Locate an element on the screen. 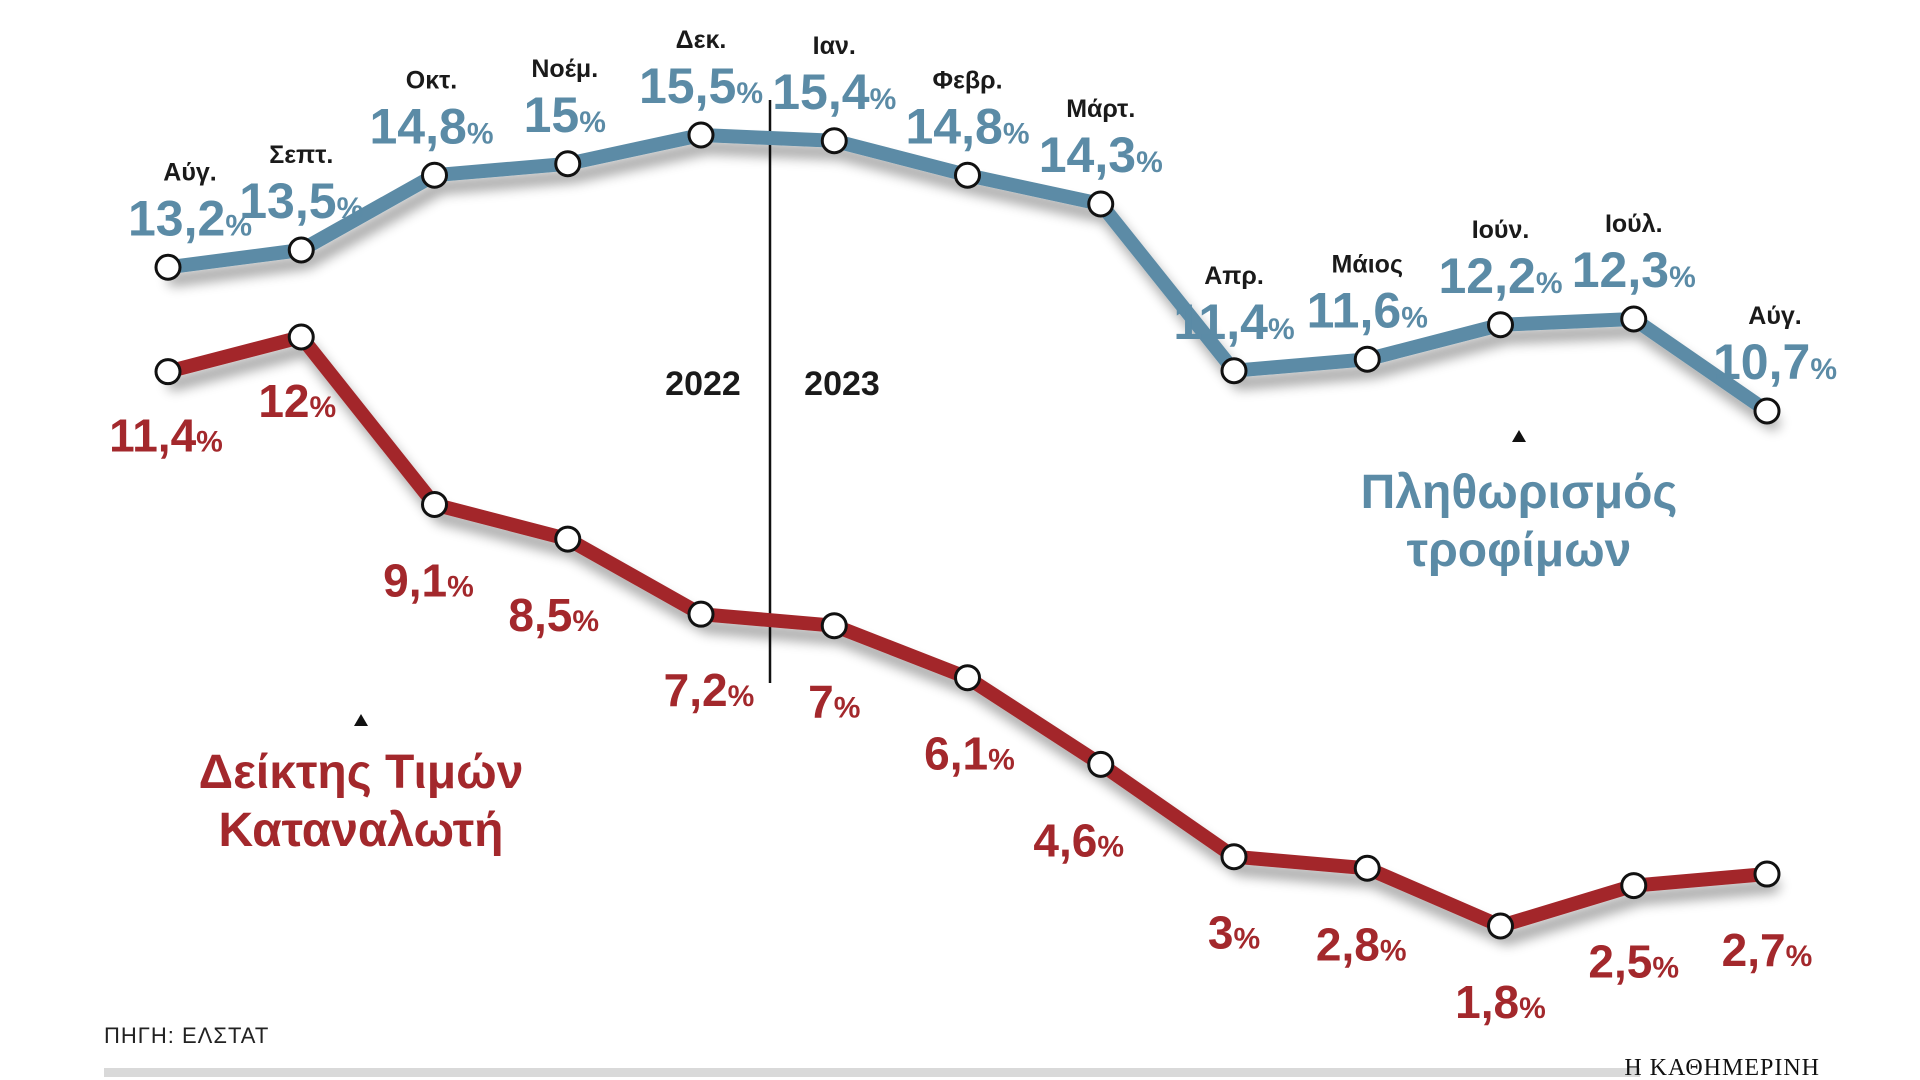 Image resolution: width=1920 pixels, height=1080 pixels. month-label: Νοέμ. is located at coordinates (564, 69).